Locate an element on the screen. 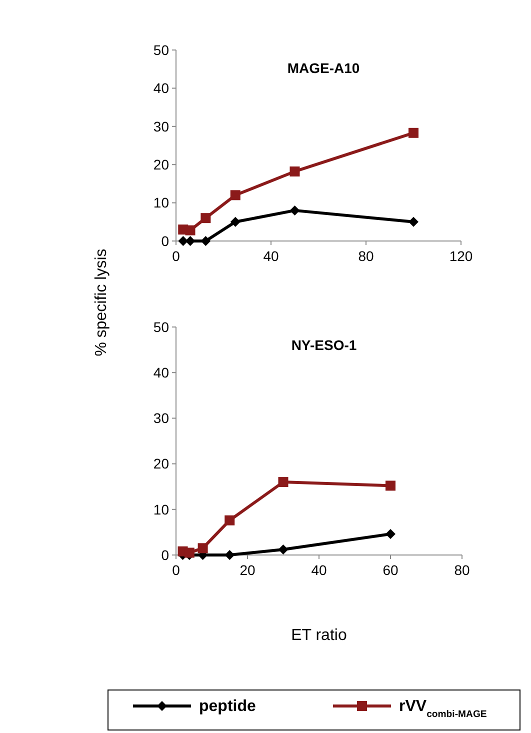 The width and height of the screenshot is (531, 733). x-tick-label: 60 is located at coordinates (390, 570).